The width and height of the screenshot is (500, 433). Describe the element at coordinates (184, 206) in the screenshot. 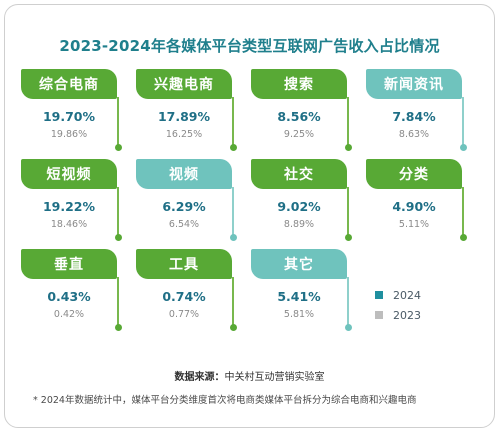

I see `value-2024: 6.29%` at that location.